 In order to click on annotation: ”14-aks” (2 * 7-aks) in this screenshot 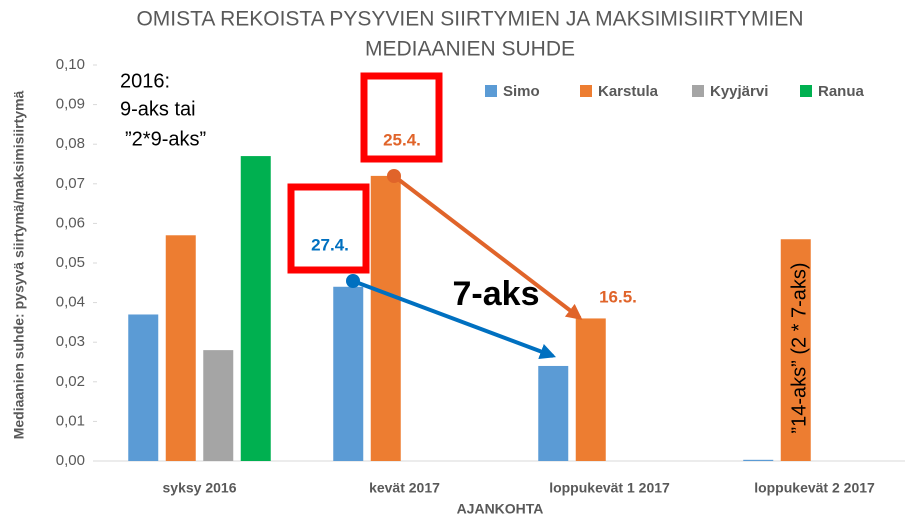, I will do `click(799, 347)`.